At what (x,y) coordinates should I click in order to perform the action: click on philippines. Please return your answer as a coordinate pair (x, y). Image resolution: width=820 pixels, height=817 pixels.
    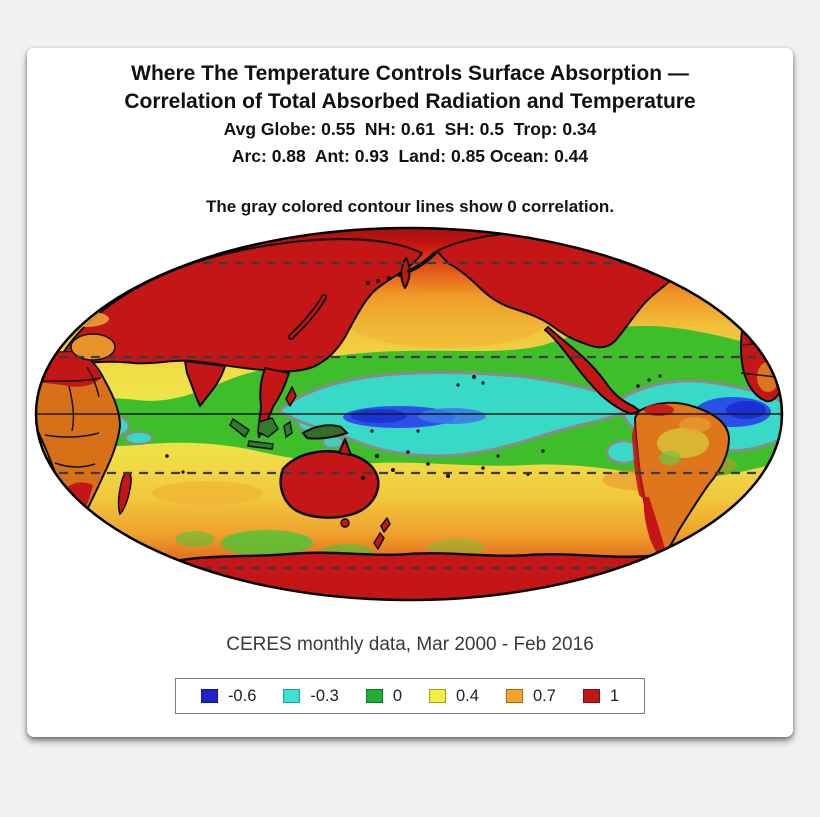
    Looking at the image, I should click on (291, 396).